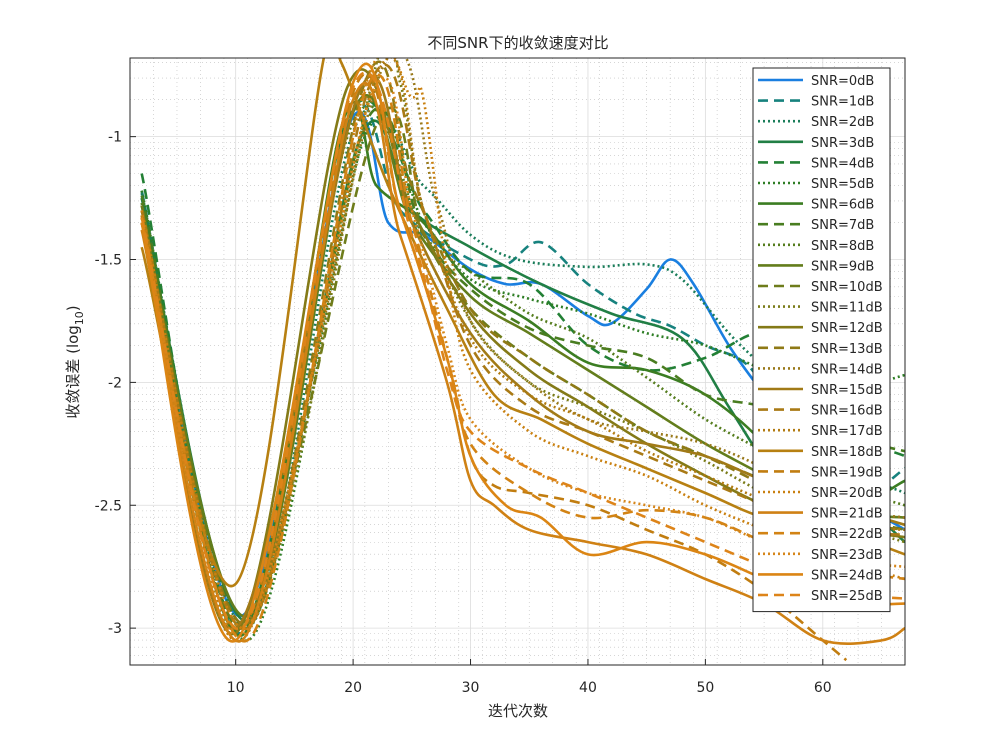  Describe the element at coordinates (847, 514) in the screenshot. I see `legend-label: SNR=21dB` at that location.